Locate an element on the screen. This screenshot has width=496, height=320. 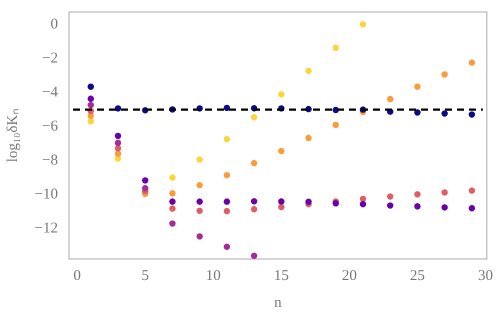
y-axis-title: log₁₀δKₙ is located at coordinates (12, 135).